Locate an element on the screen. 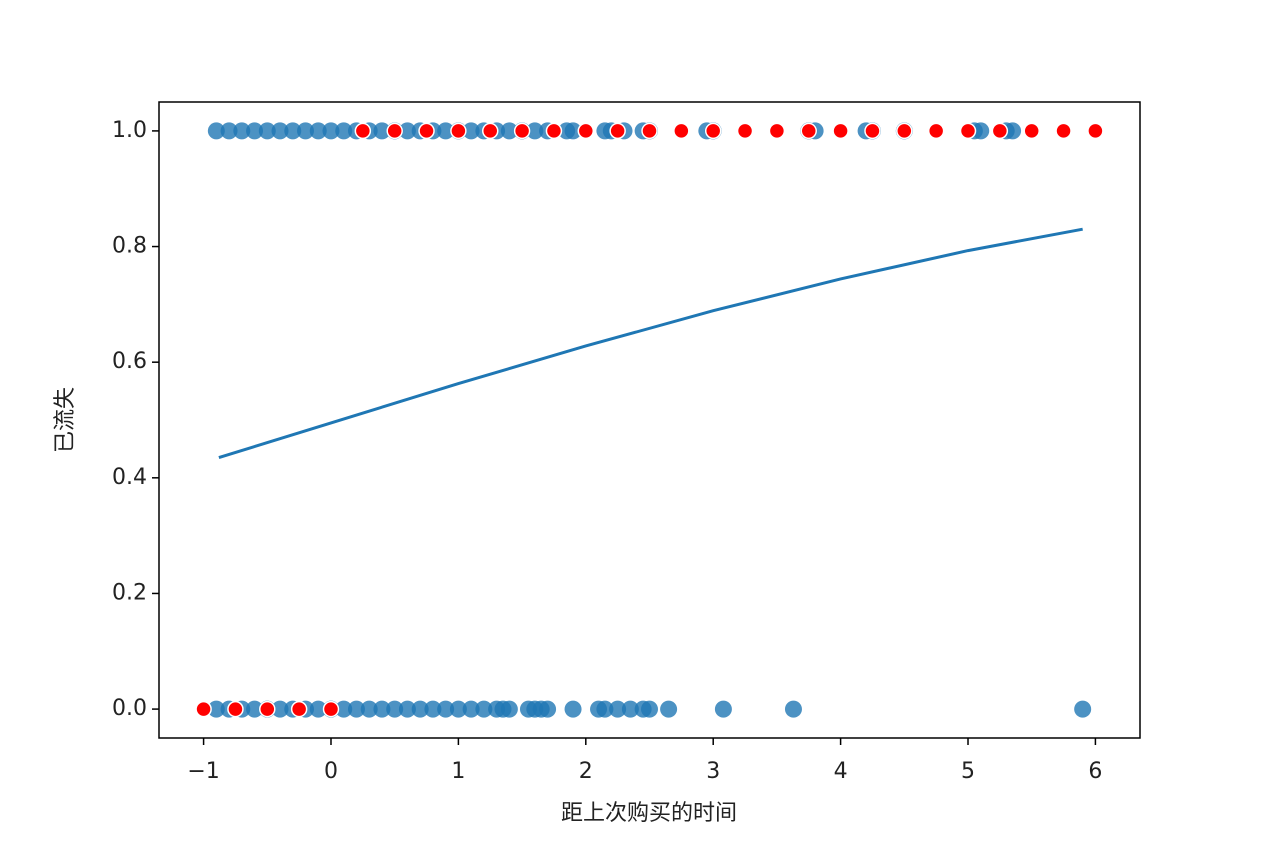 This screenshot has width=1264, height=843. x-tick-label: 4 is located at coordinates (841, 771).